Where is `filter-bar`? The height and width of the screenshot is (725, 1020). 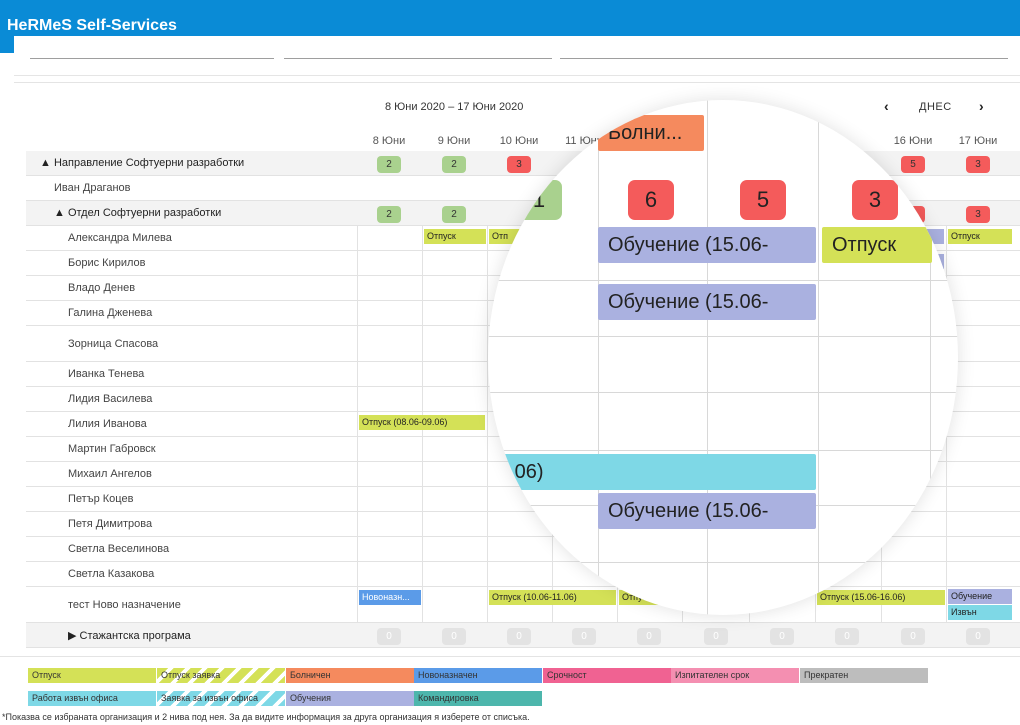
filter-bar is located at coordinates (517, 56).